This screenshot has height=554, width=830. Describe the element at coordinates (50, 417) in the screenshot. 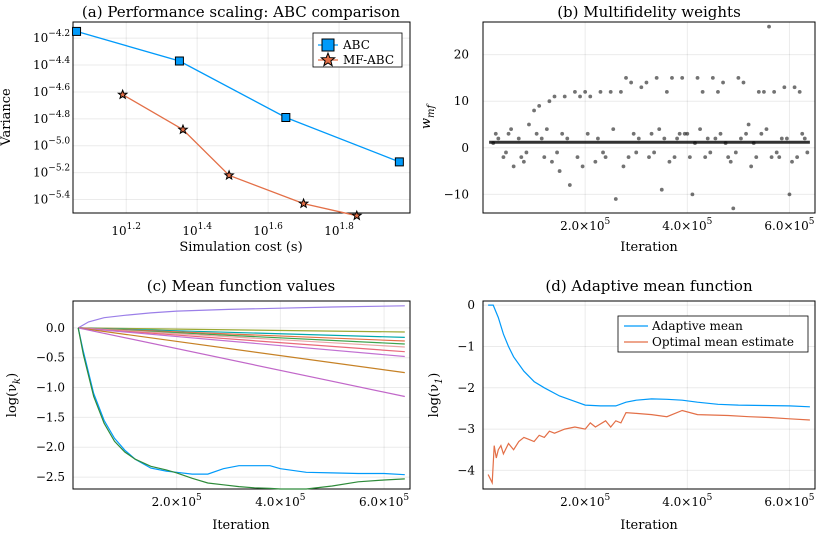

I see `y-tick-label: −1.5` at that location.